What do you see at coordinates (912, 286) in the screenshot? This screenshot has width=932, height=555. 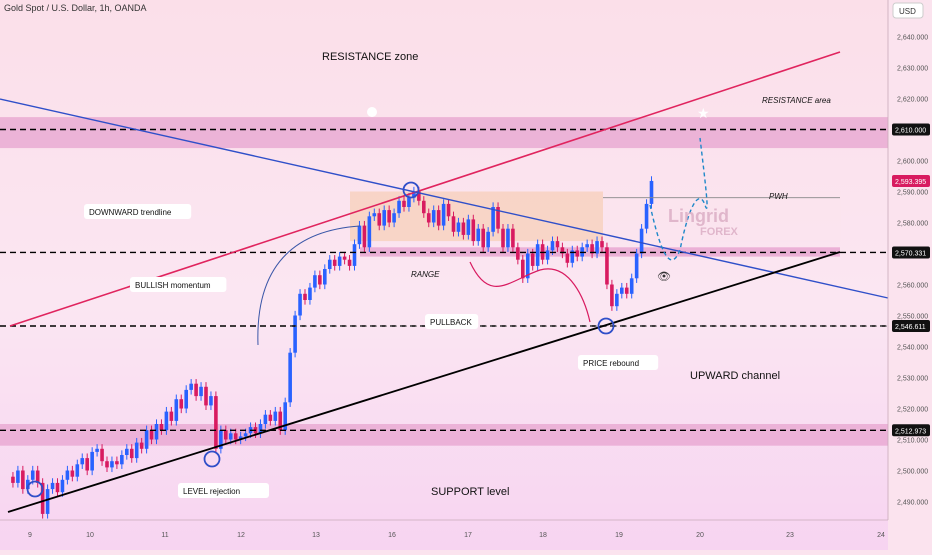 I see `y-tick-label: 2,560.000` at bounding box center [912, 286].